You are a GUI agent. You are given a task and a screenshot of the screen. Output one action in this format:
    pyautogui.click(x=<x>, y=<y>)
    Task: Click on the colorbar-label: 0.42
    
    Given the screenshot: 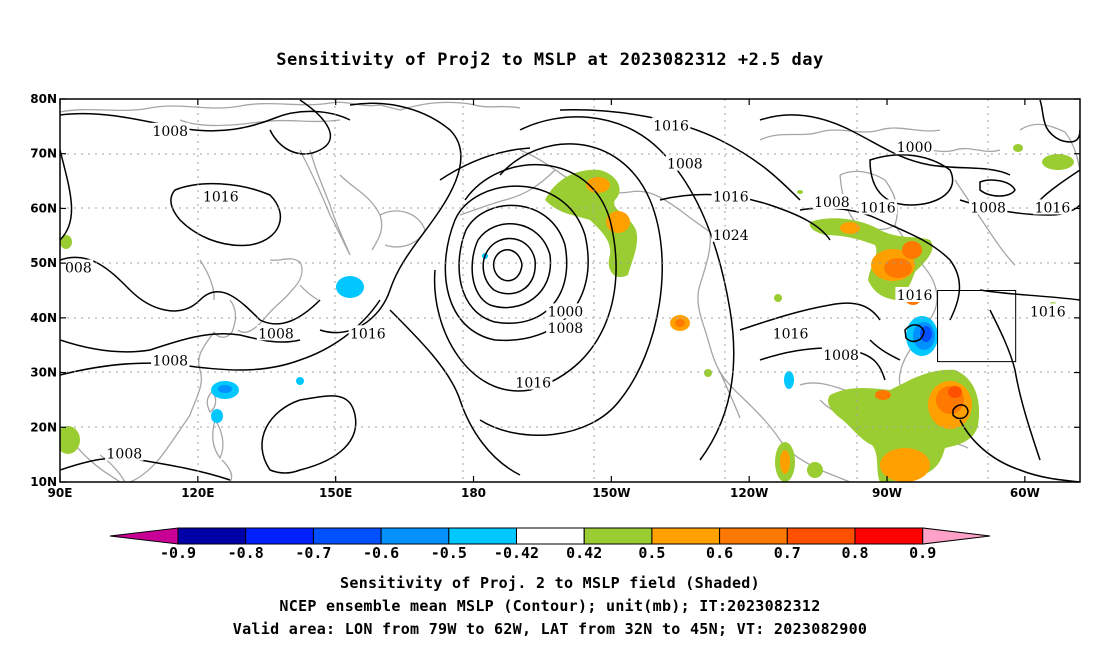 What is the action you would take?
    pyautogui.click(x=584, y=553)
    